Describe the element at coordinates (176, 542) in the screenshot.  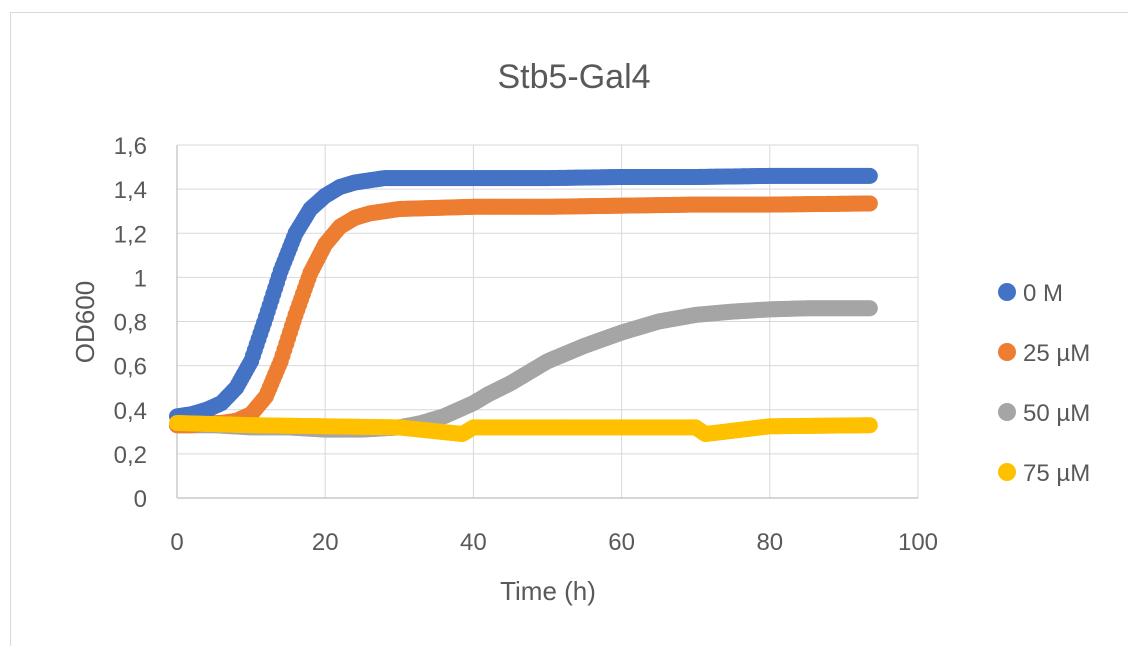
I see `x-tick-label: 0` at that location.